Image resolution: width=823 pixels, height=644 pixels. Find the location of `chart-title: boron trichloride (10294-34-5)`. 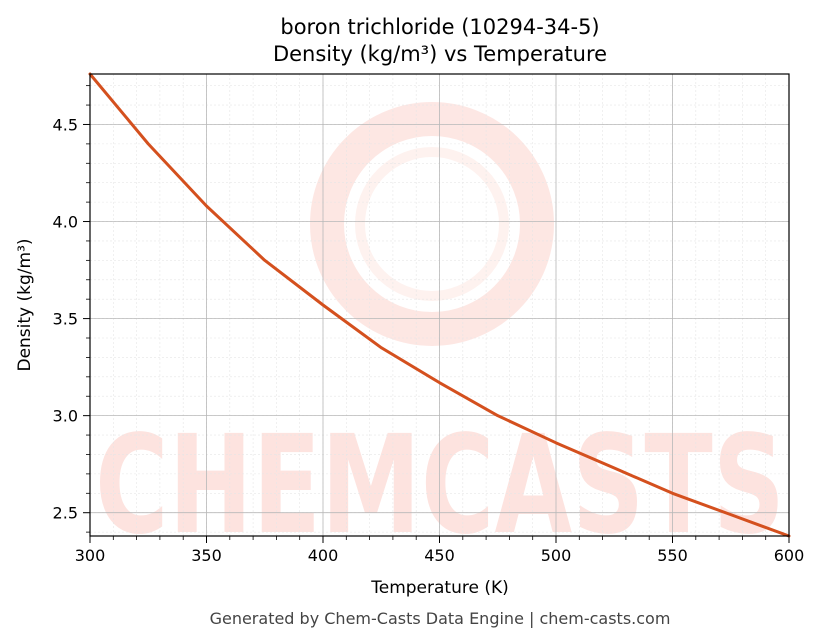

chart-title: boron trichloride (10294-34-5) is located at coordinates (439, 27).